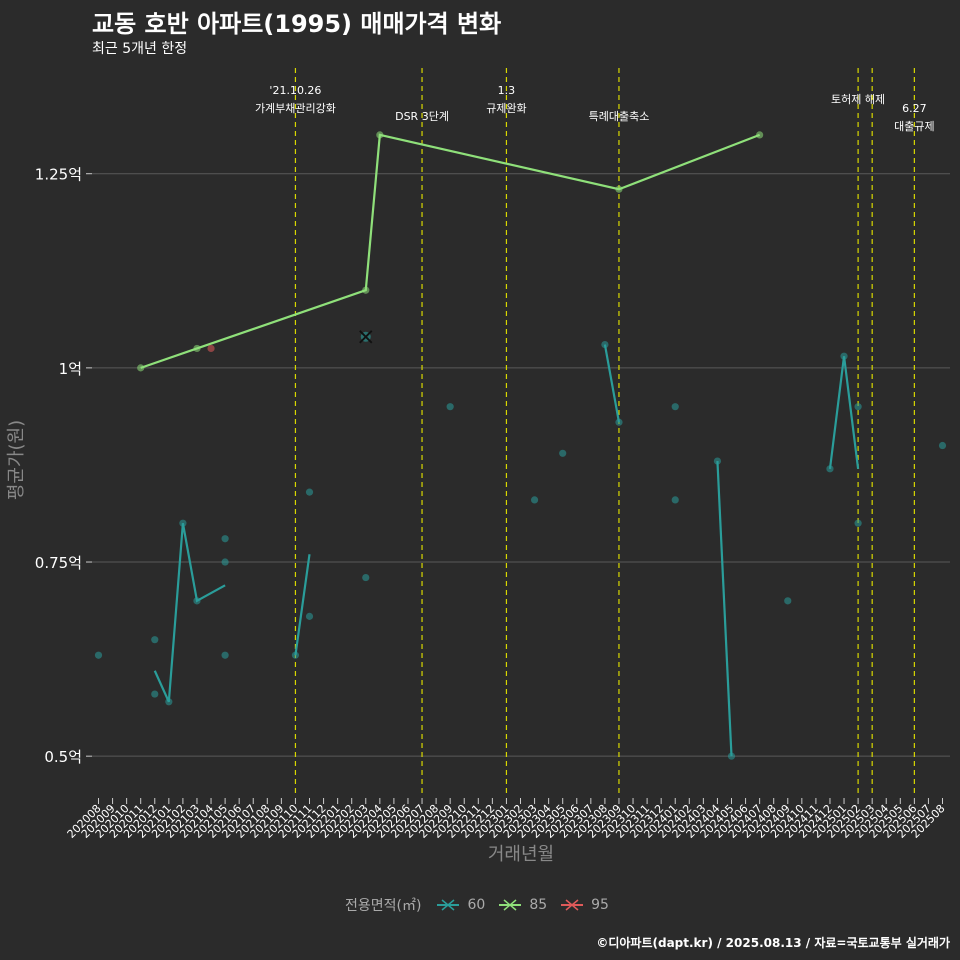 The height and width of the screenshot is (960, 960). Describe the element at coordinates (914, 108) in the screenshot. I see `event-label-6-0: 6.27` at that location.